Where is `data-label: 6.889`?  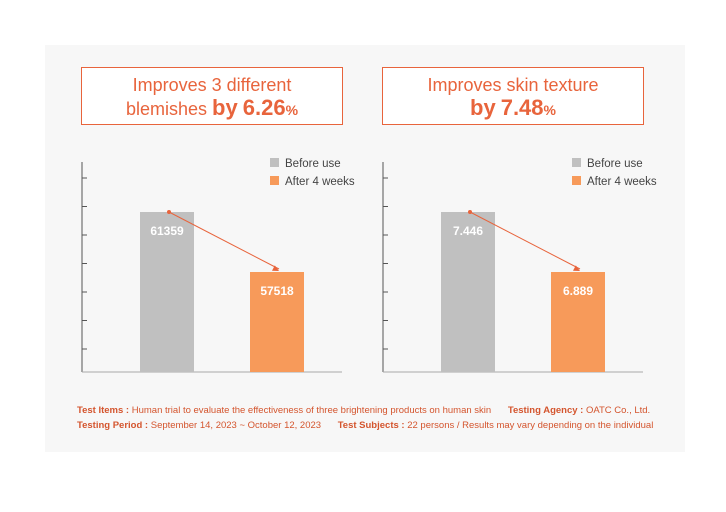 data-label: 6.889 is located at coordinates (578, 291).